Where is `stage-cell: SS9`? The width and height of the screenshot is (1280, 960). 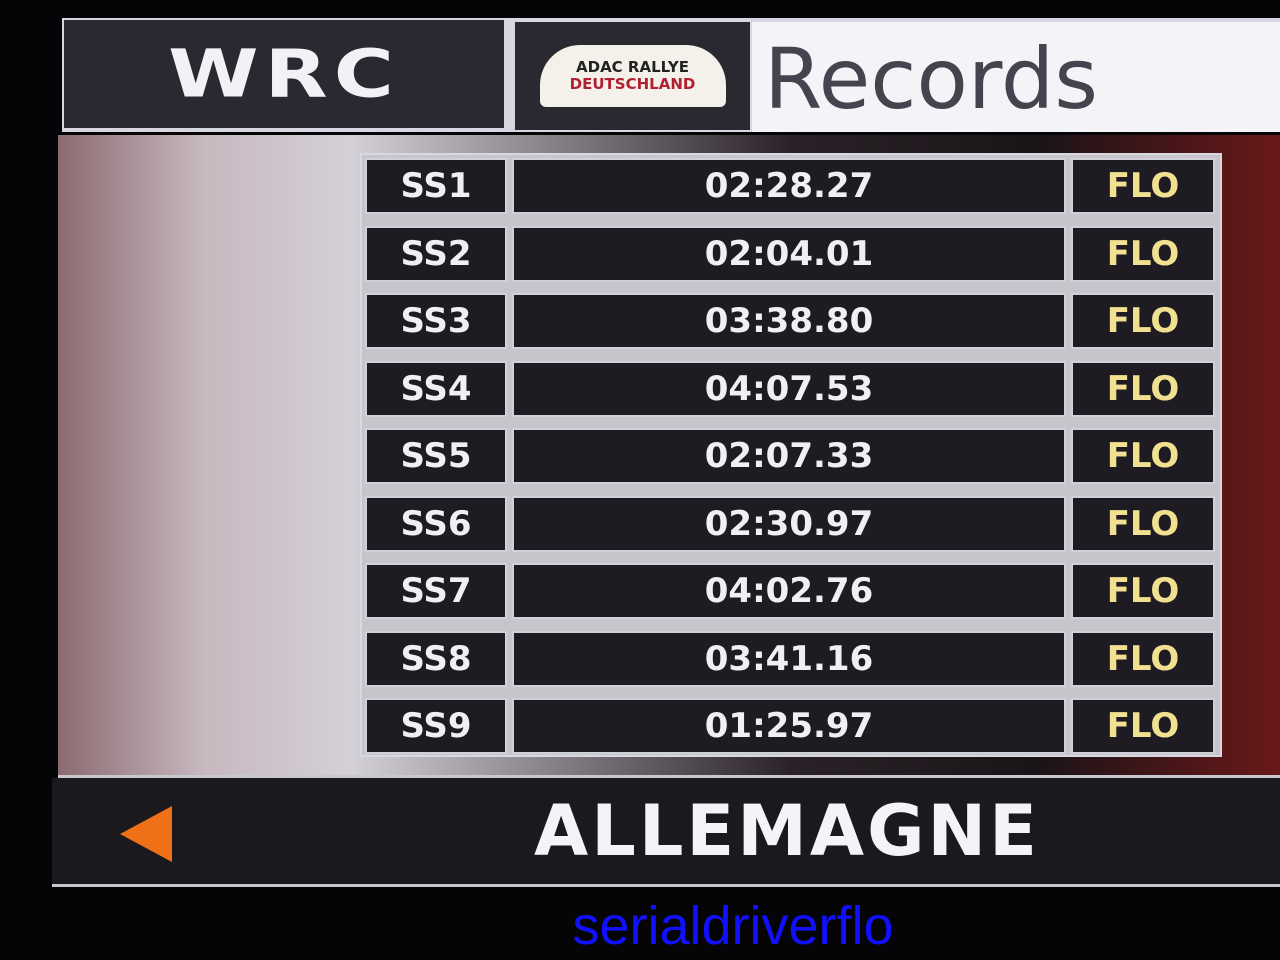
stage-cell: SS9 is located at coordinates (436, 726).